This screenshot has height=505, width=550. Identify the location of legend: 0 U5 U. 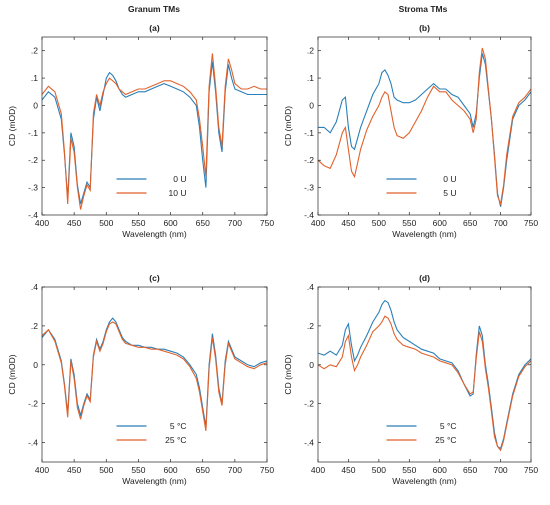
(421, 186).